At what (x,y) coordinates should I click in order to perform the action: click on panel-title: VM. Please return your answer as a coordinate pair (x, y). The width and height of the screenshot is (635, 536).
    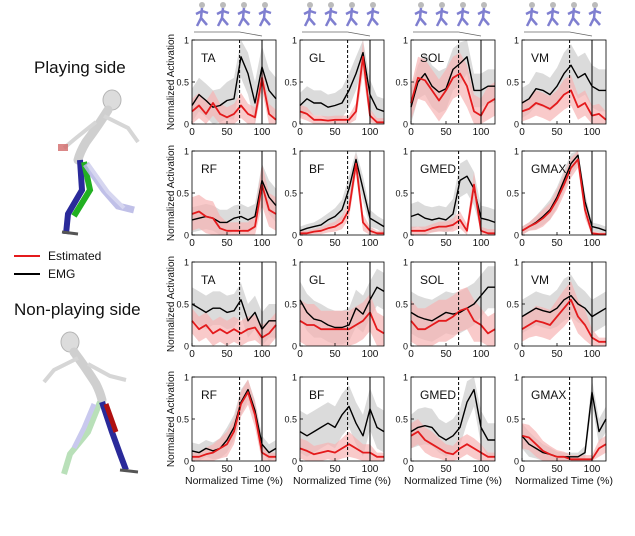
    Looking at the image, I should click on (540, 280).